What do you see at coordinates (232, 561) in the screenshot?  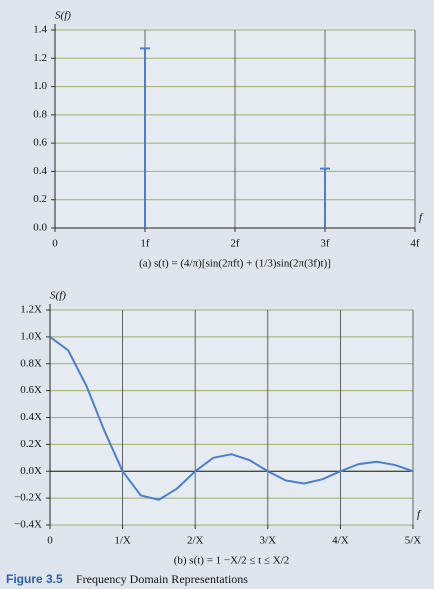 I see `caption: (b) s(t) = 1 −X/2 ≤ t ≤ X/2` at bounding box center [232, 561].